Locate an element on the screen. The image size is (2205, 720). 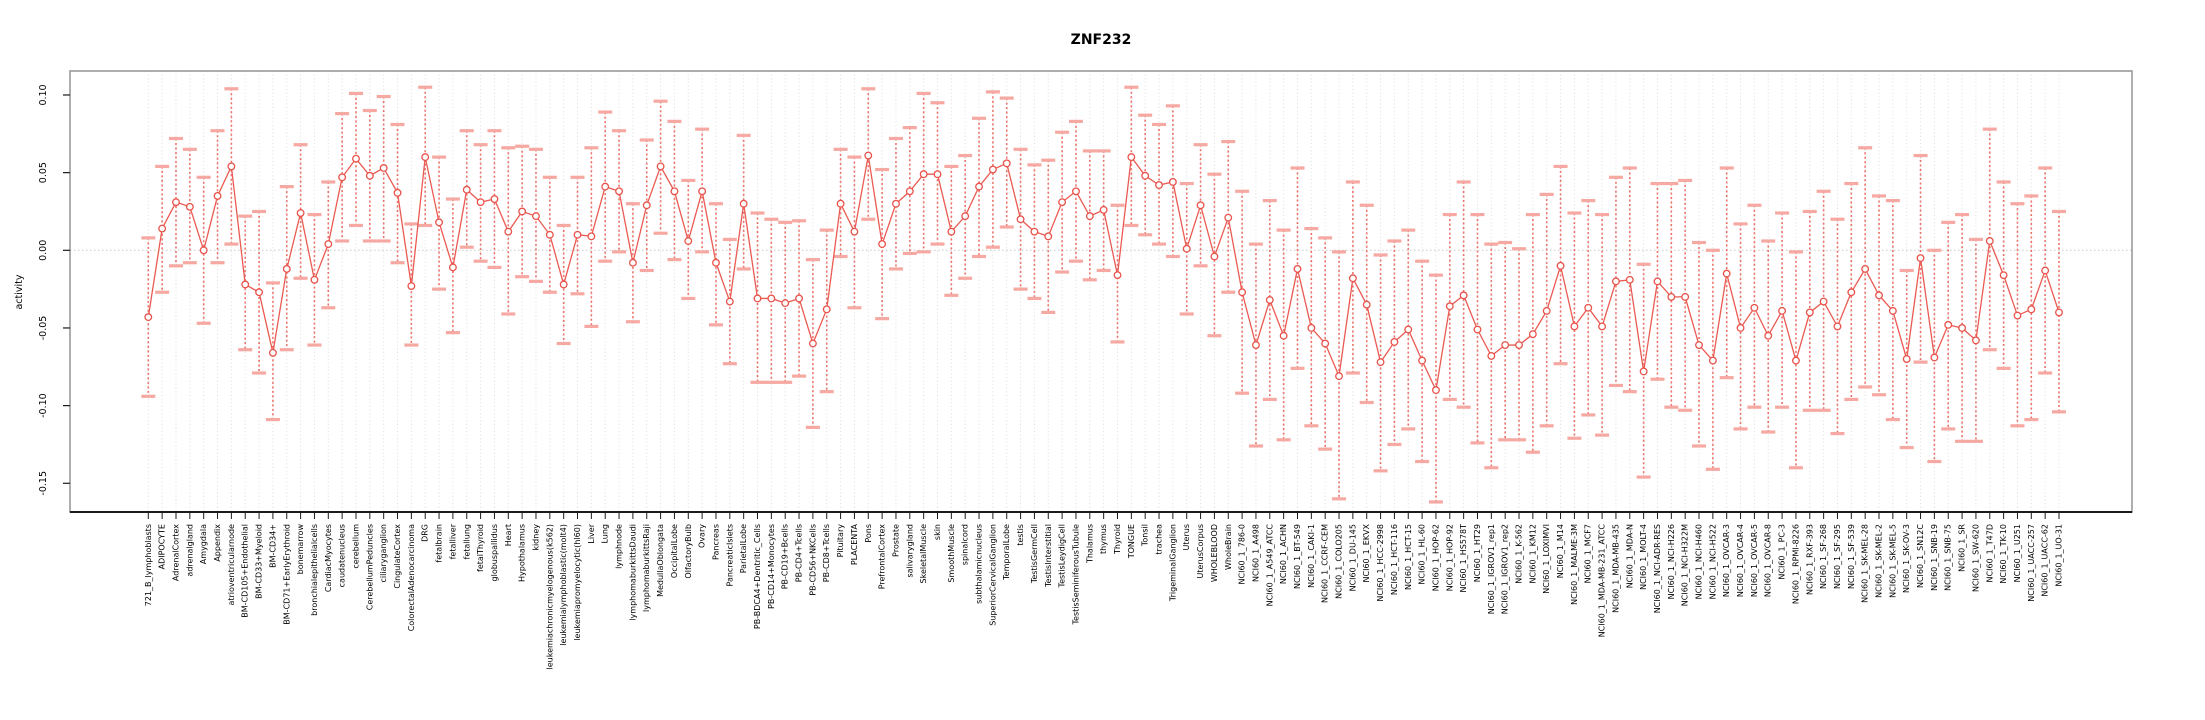
x-tick-label: PancreaticIslets is located at coordinates (729, 555).